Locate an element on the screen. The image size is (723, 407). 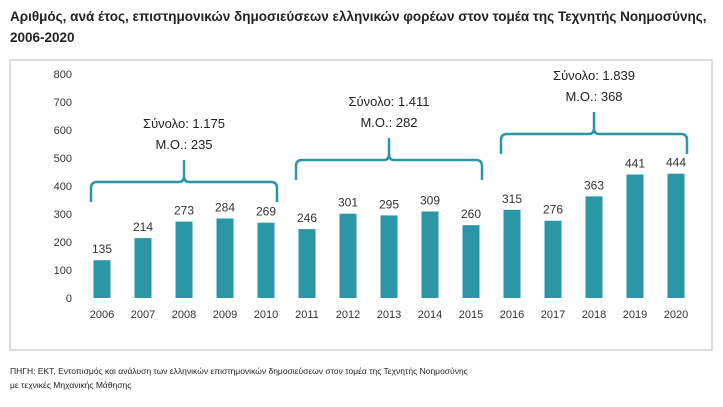
x-tick-label: 2010 is located at coordinates (266, 315).